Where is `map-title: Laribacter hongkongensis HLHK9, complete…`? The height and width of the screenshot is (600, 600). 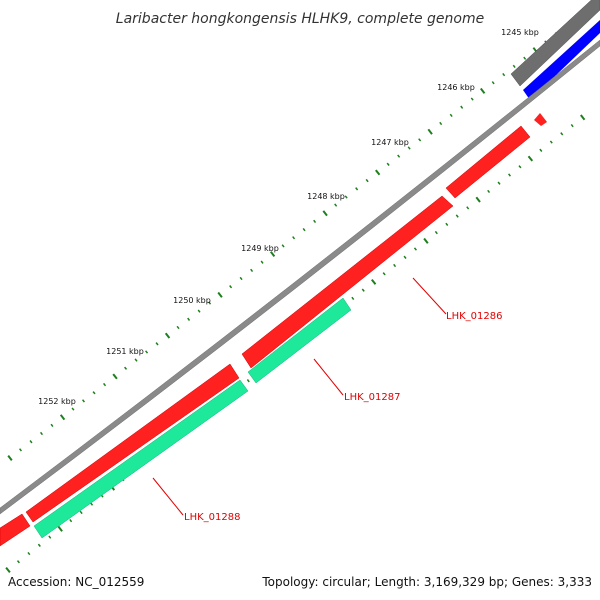
map-title: Laribacter hongkongensis HLHK9, complete… is located at coordinates (300, 19).